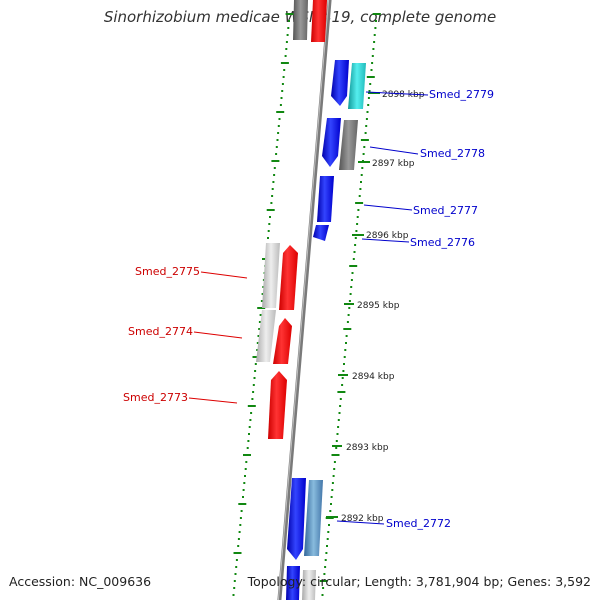  What do you see at coordinates (442, 242) in the screenshot?
I see `gene-label: Smed_2776` at bounding box center [442, 242].